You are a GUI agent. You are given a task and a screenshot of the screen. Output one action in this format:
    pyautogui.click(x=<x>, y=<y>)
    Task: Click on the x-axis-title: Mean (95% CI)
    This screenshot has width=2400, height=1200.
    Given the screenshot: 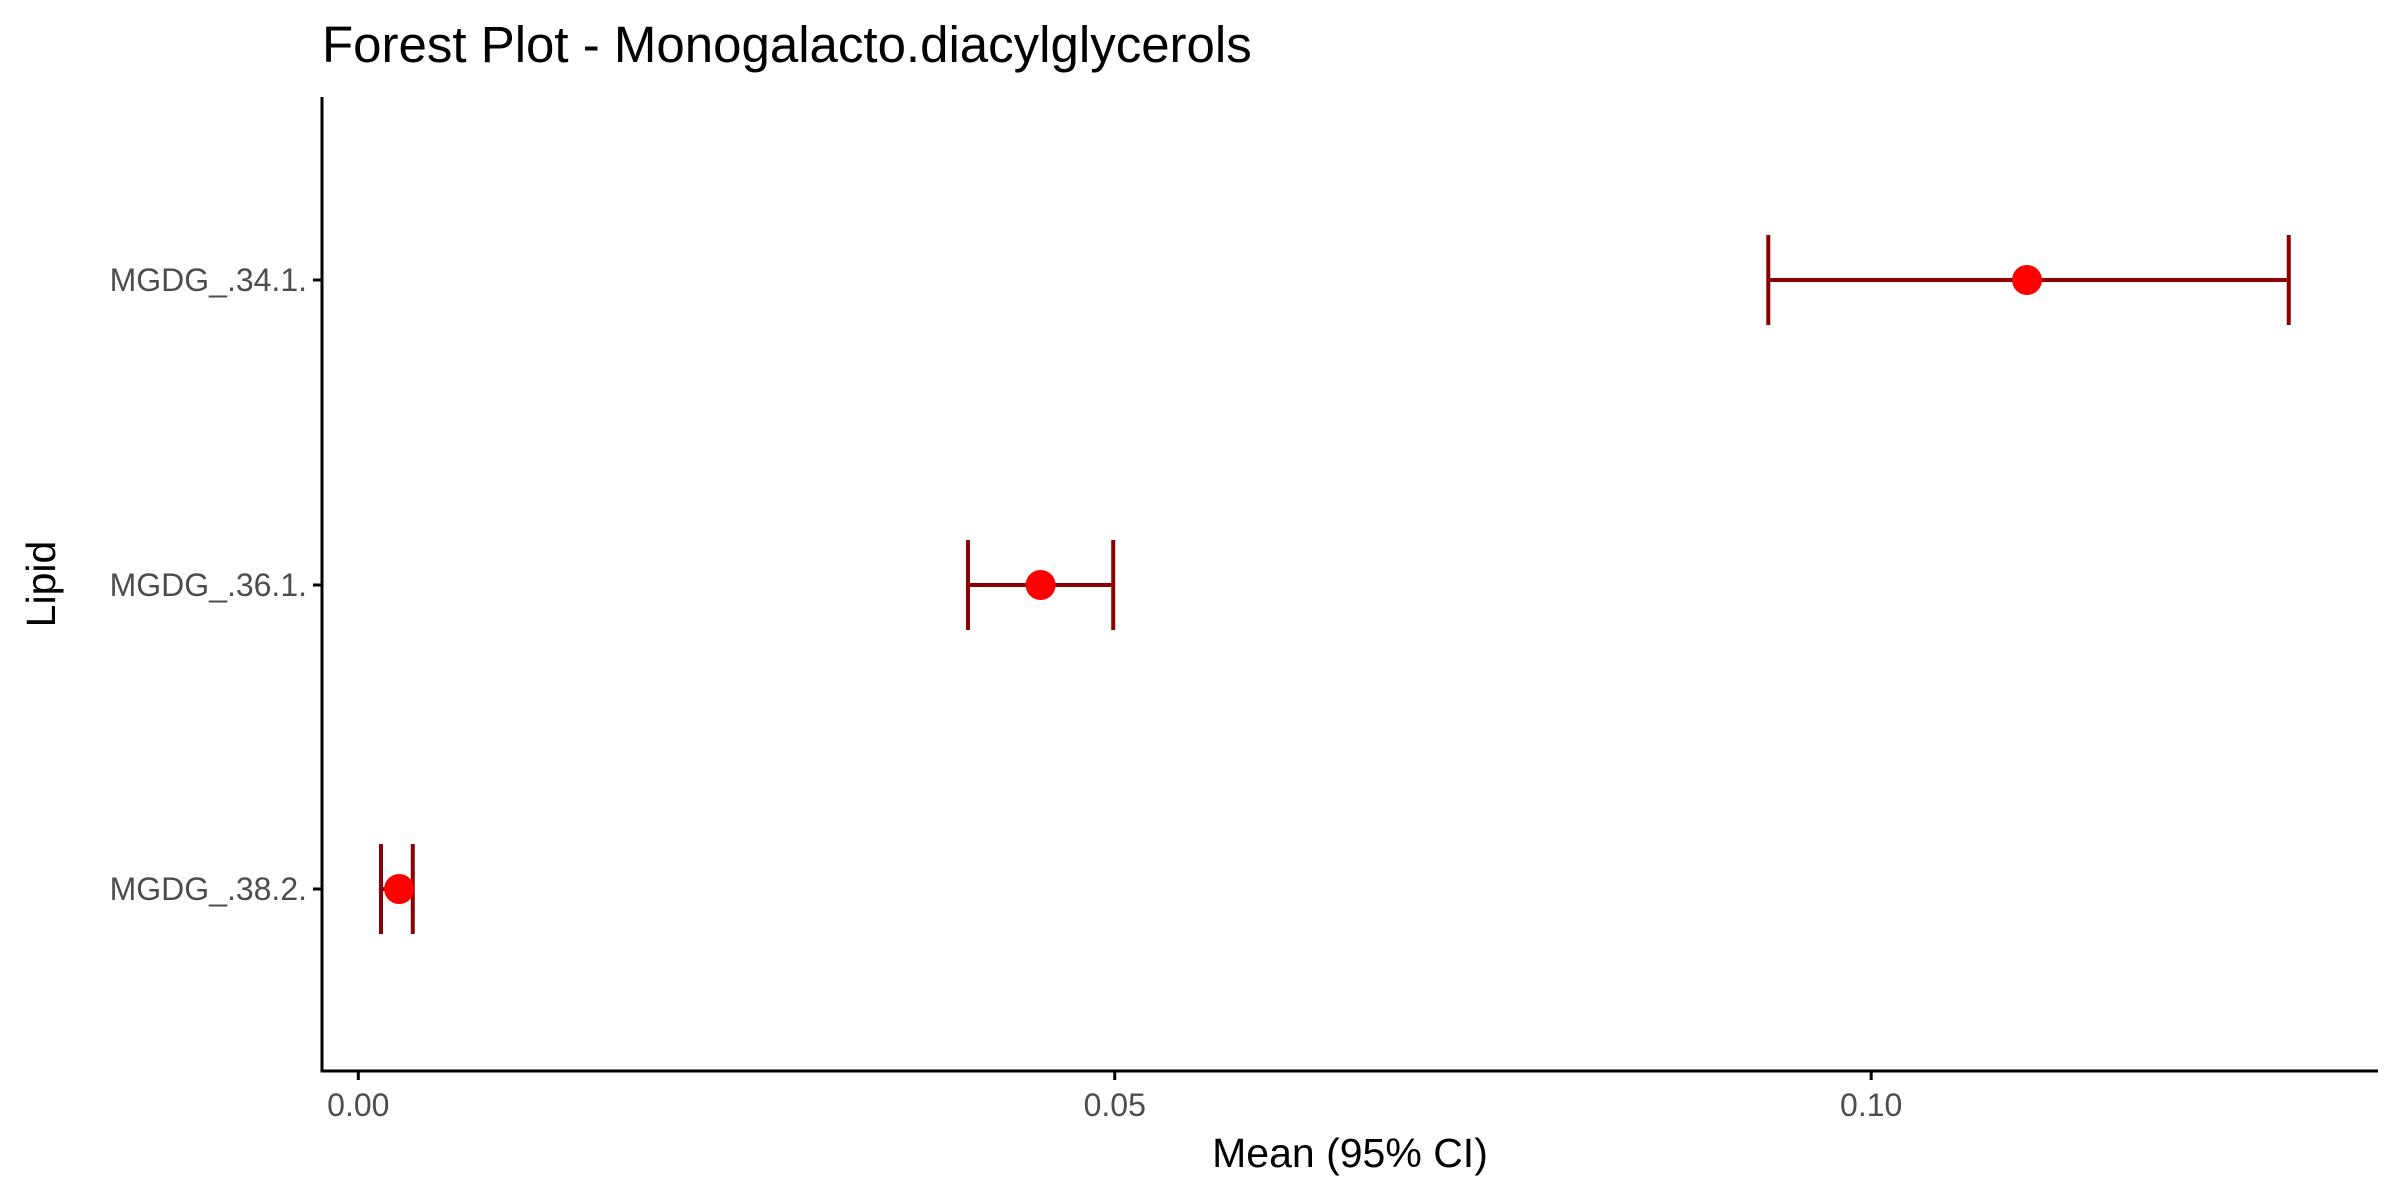 What is the action you would take?
    pyautogui.click(x=1350, y=1153)
    